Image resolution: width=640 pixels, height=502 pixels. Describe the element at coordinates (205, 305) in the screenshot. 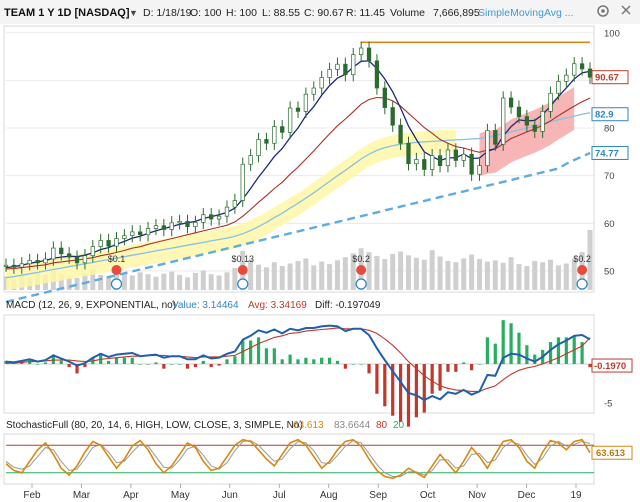

I see `macd-value-label: Value: 3.14464` at that location.